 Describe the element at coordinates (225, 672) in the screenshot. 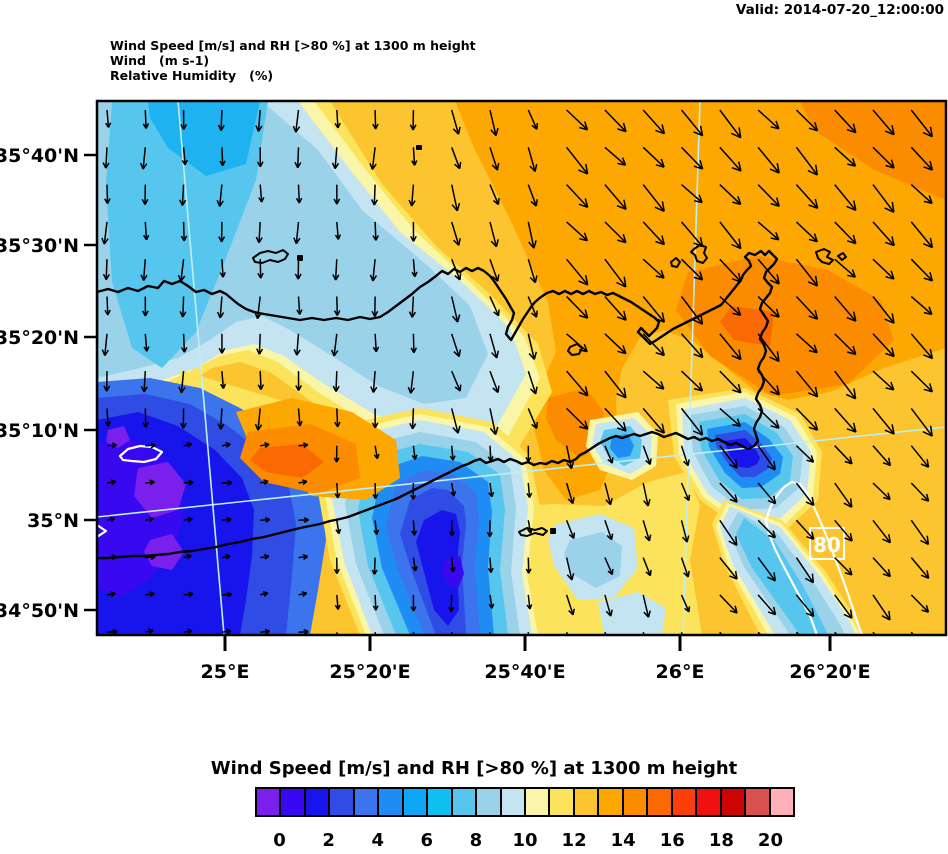

I see `x-tick-label: 25°E` at that location.